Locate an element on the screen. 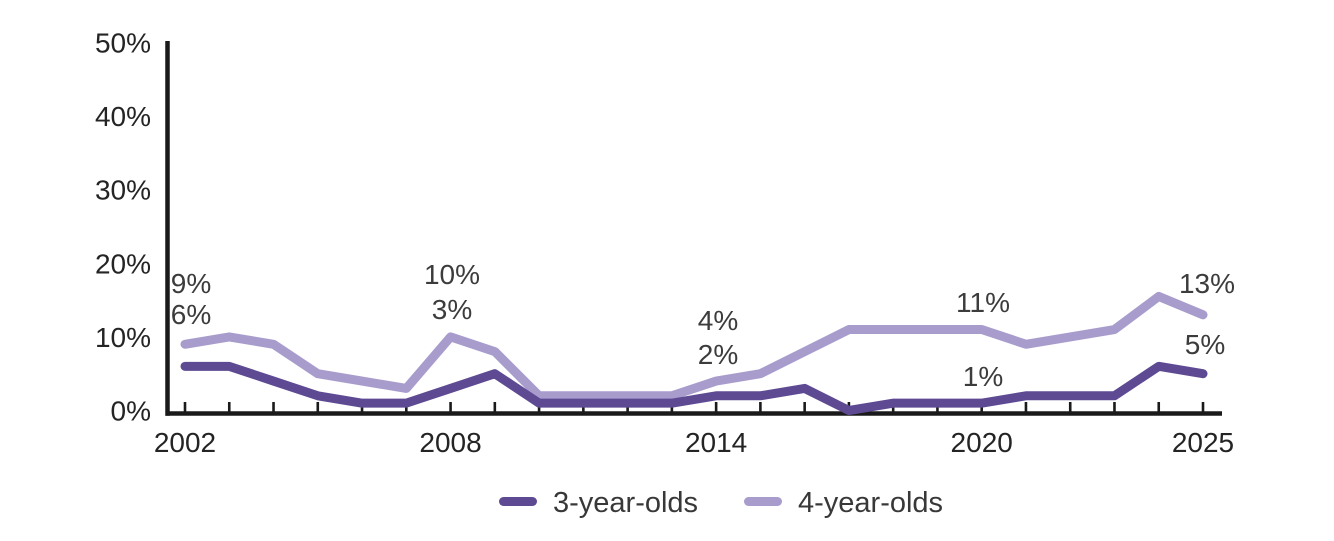  legend-item-3-year-olds: 3-year-olds is located at coordinates (598, 503).